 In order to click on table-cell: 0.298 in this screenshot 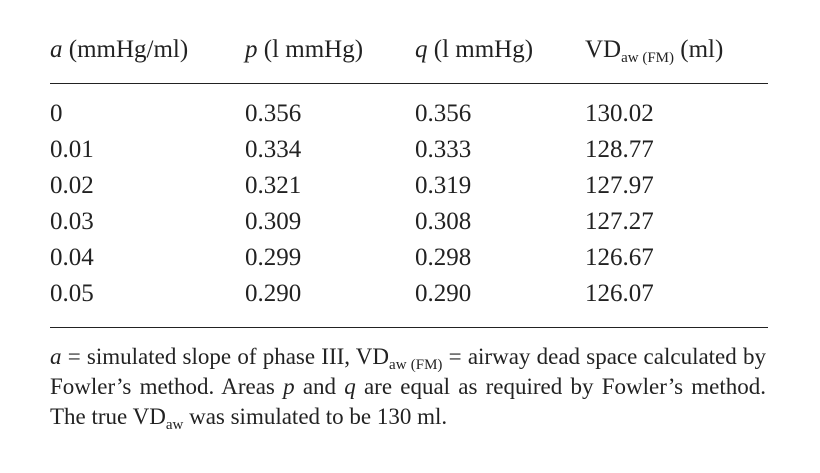, I will do `click(443, 257)`.